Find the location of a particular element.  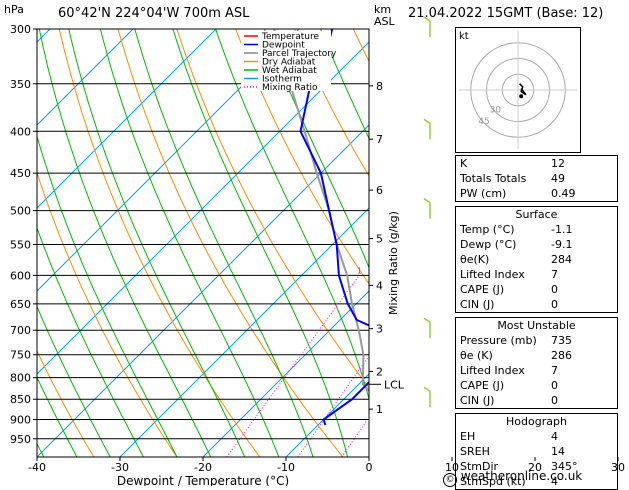

temp-tick-label: 0 is located at coordinates (369, 467).